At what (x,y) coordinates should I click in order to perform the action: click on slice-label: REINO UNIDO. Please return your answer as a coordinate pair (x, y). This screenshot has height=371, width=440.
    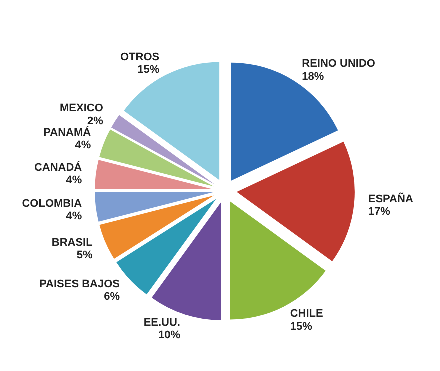
    Looking at the image, I should click on (339, 64).